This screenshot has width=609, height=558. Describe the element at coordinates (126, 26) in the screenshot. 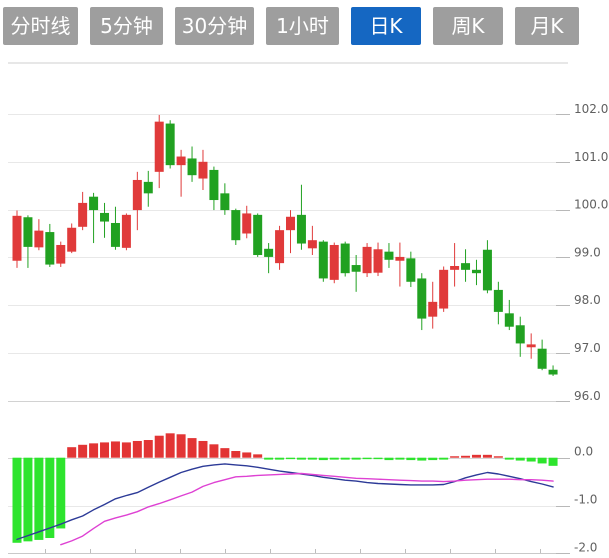

I see `tab-5min: 5分钟` at that location.